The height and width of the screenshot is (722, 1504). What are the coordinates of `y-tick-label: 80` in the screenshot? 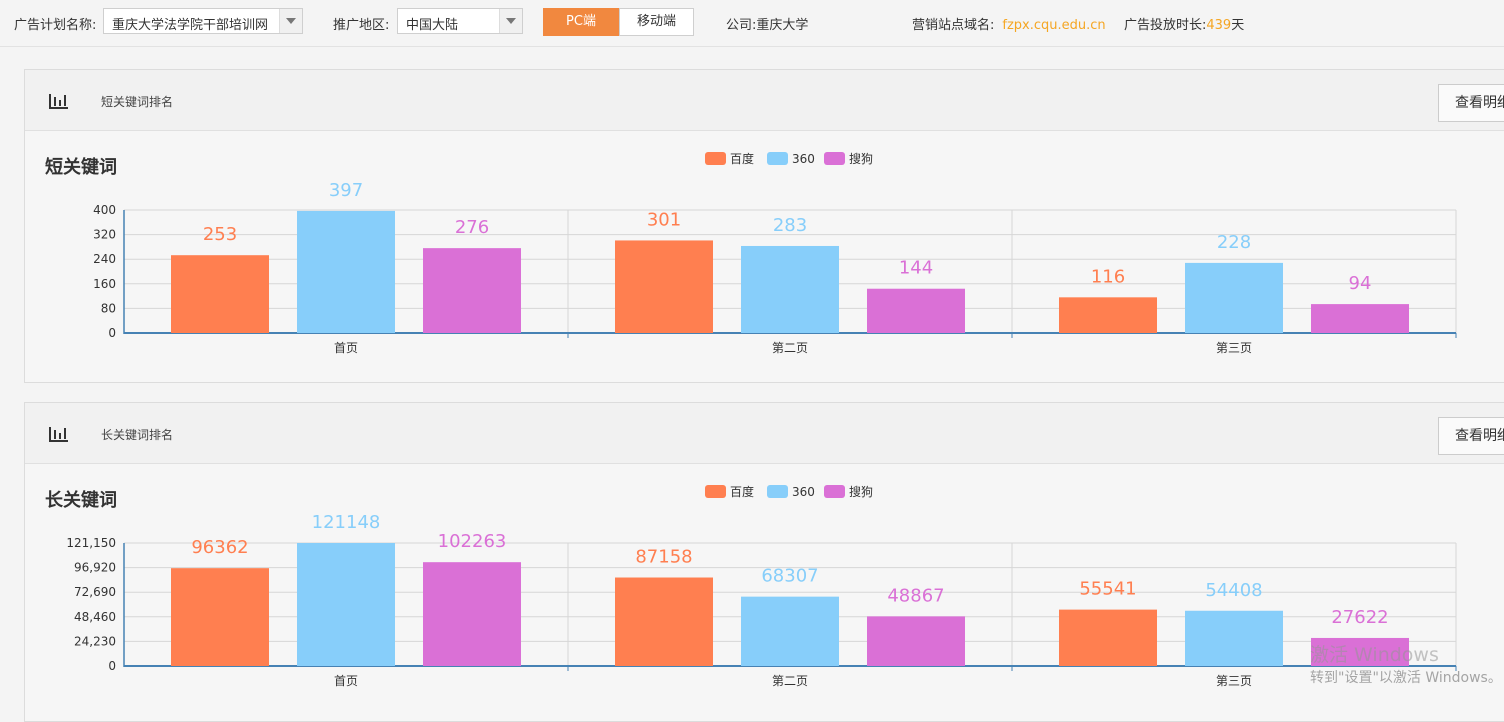 It's located at (108, 308).